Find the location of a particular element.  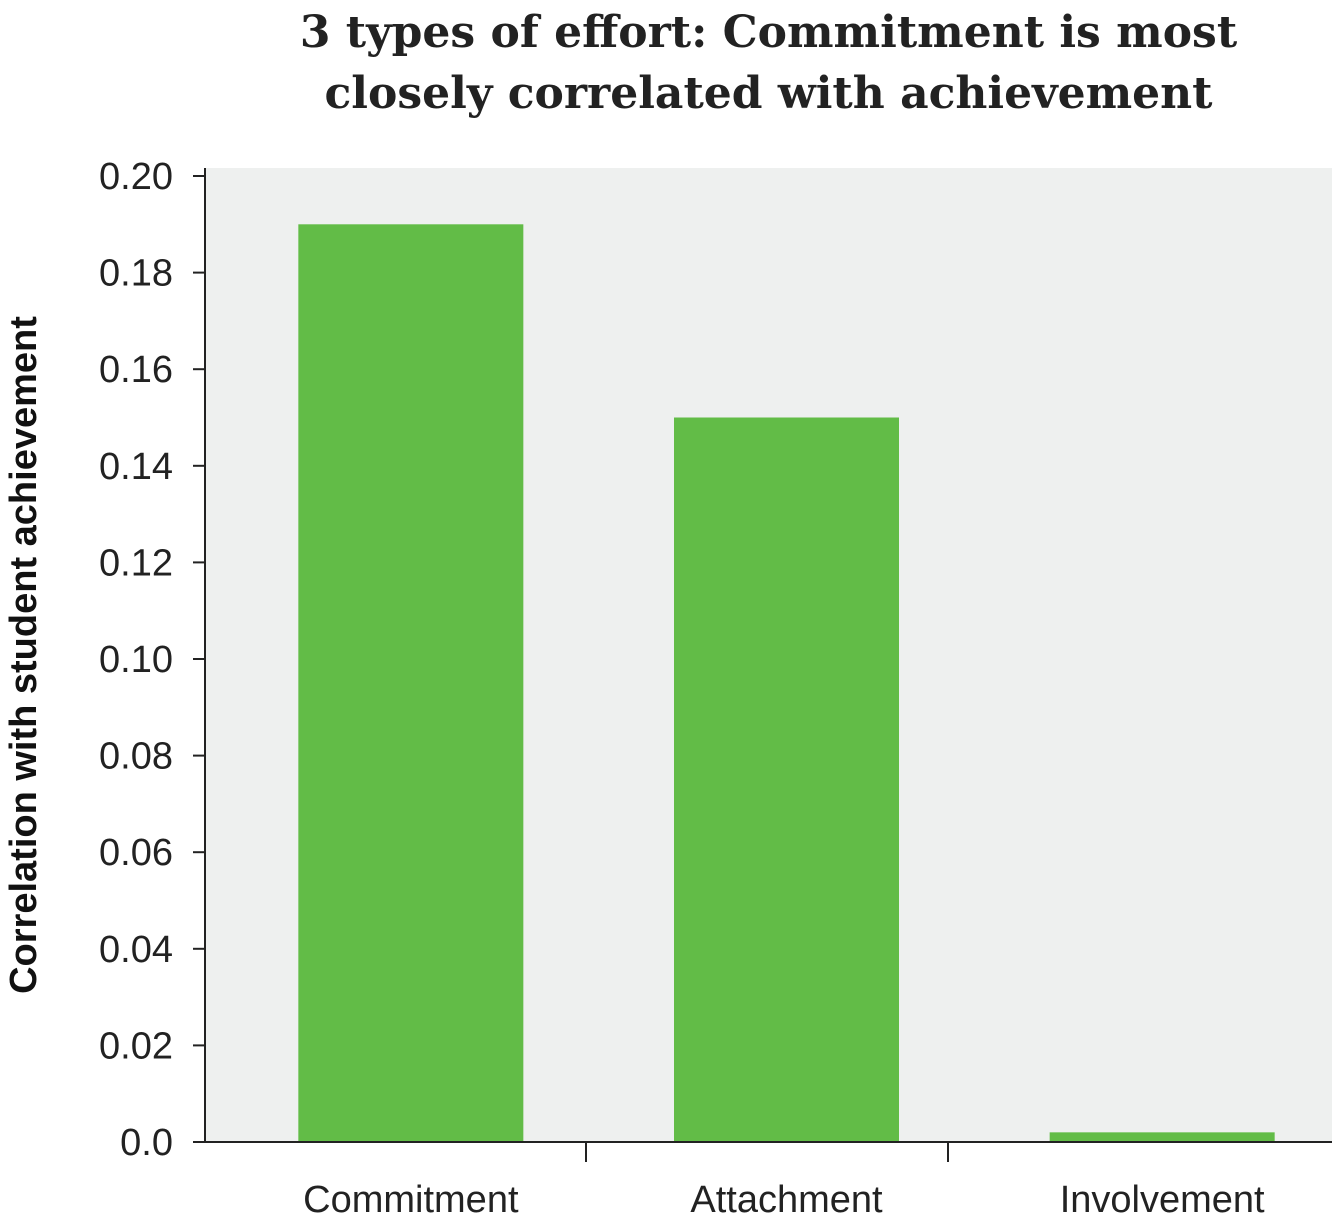

y-tick-label: 0.10 is located at coordinates (136, 660).